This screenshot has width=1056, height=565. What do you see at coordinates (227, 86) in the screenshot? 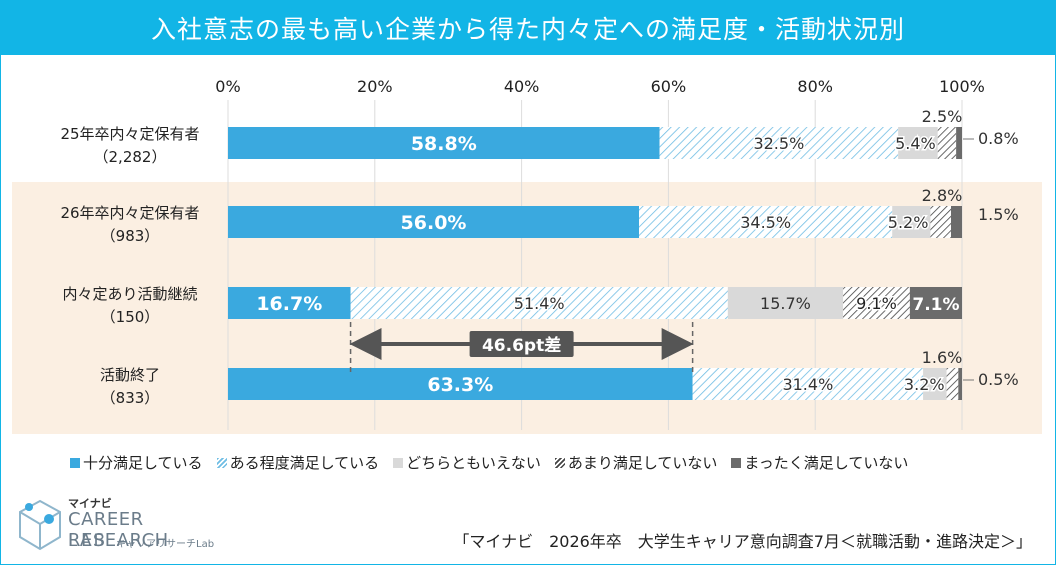
I see `x-tick-label: 0%` at bounding box center [227, 86].